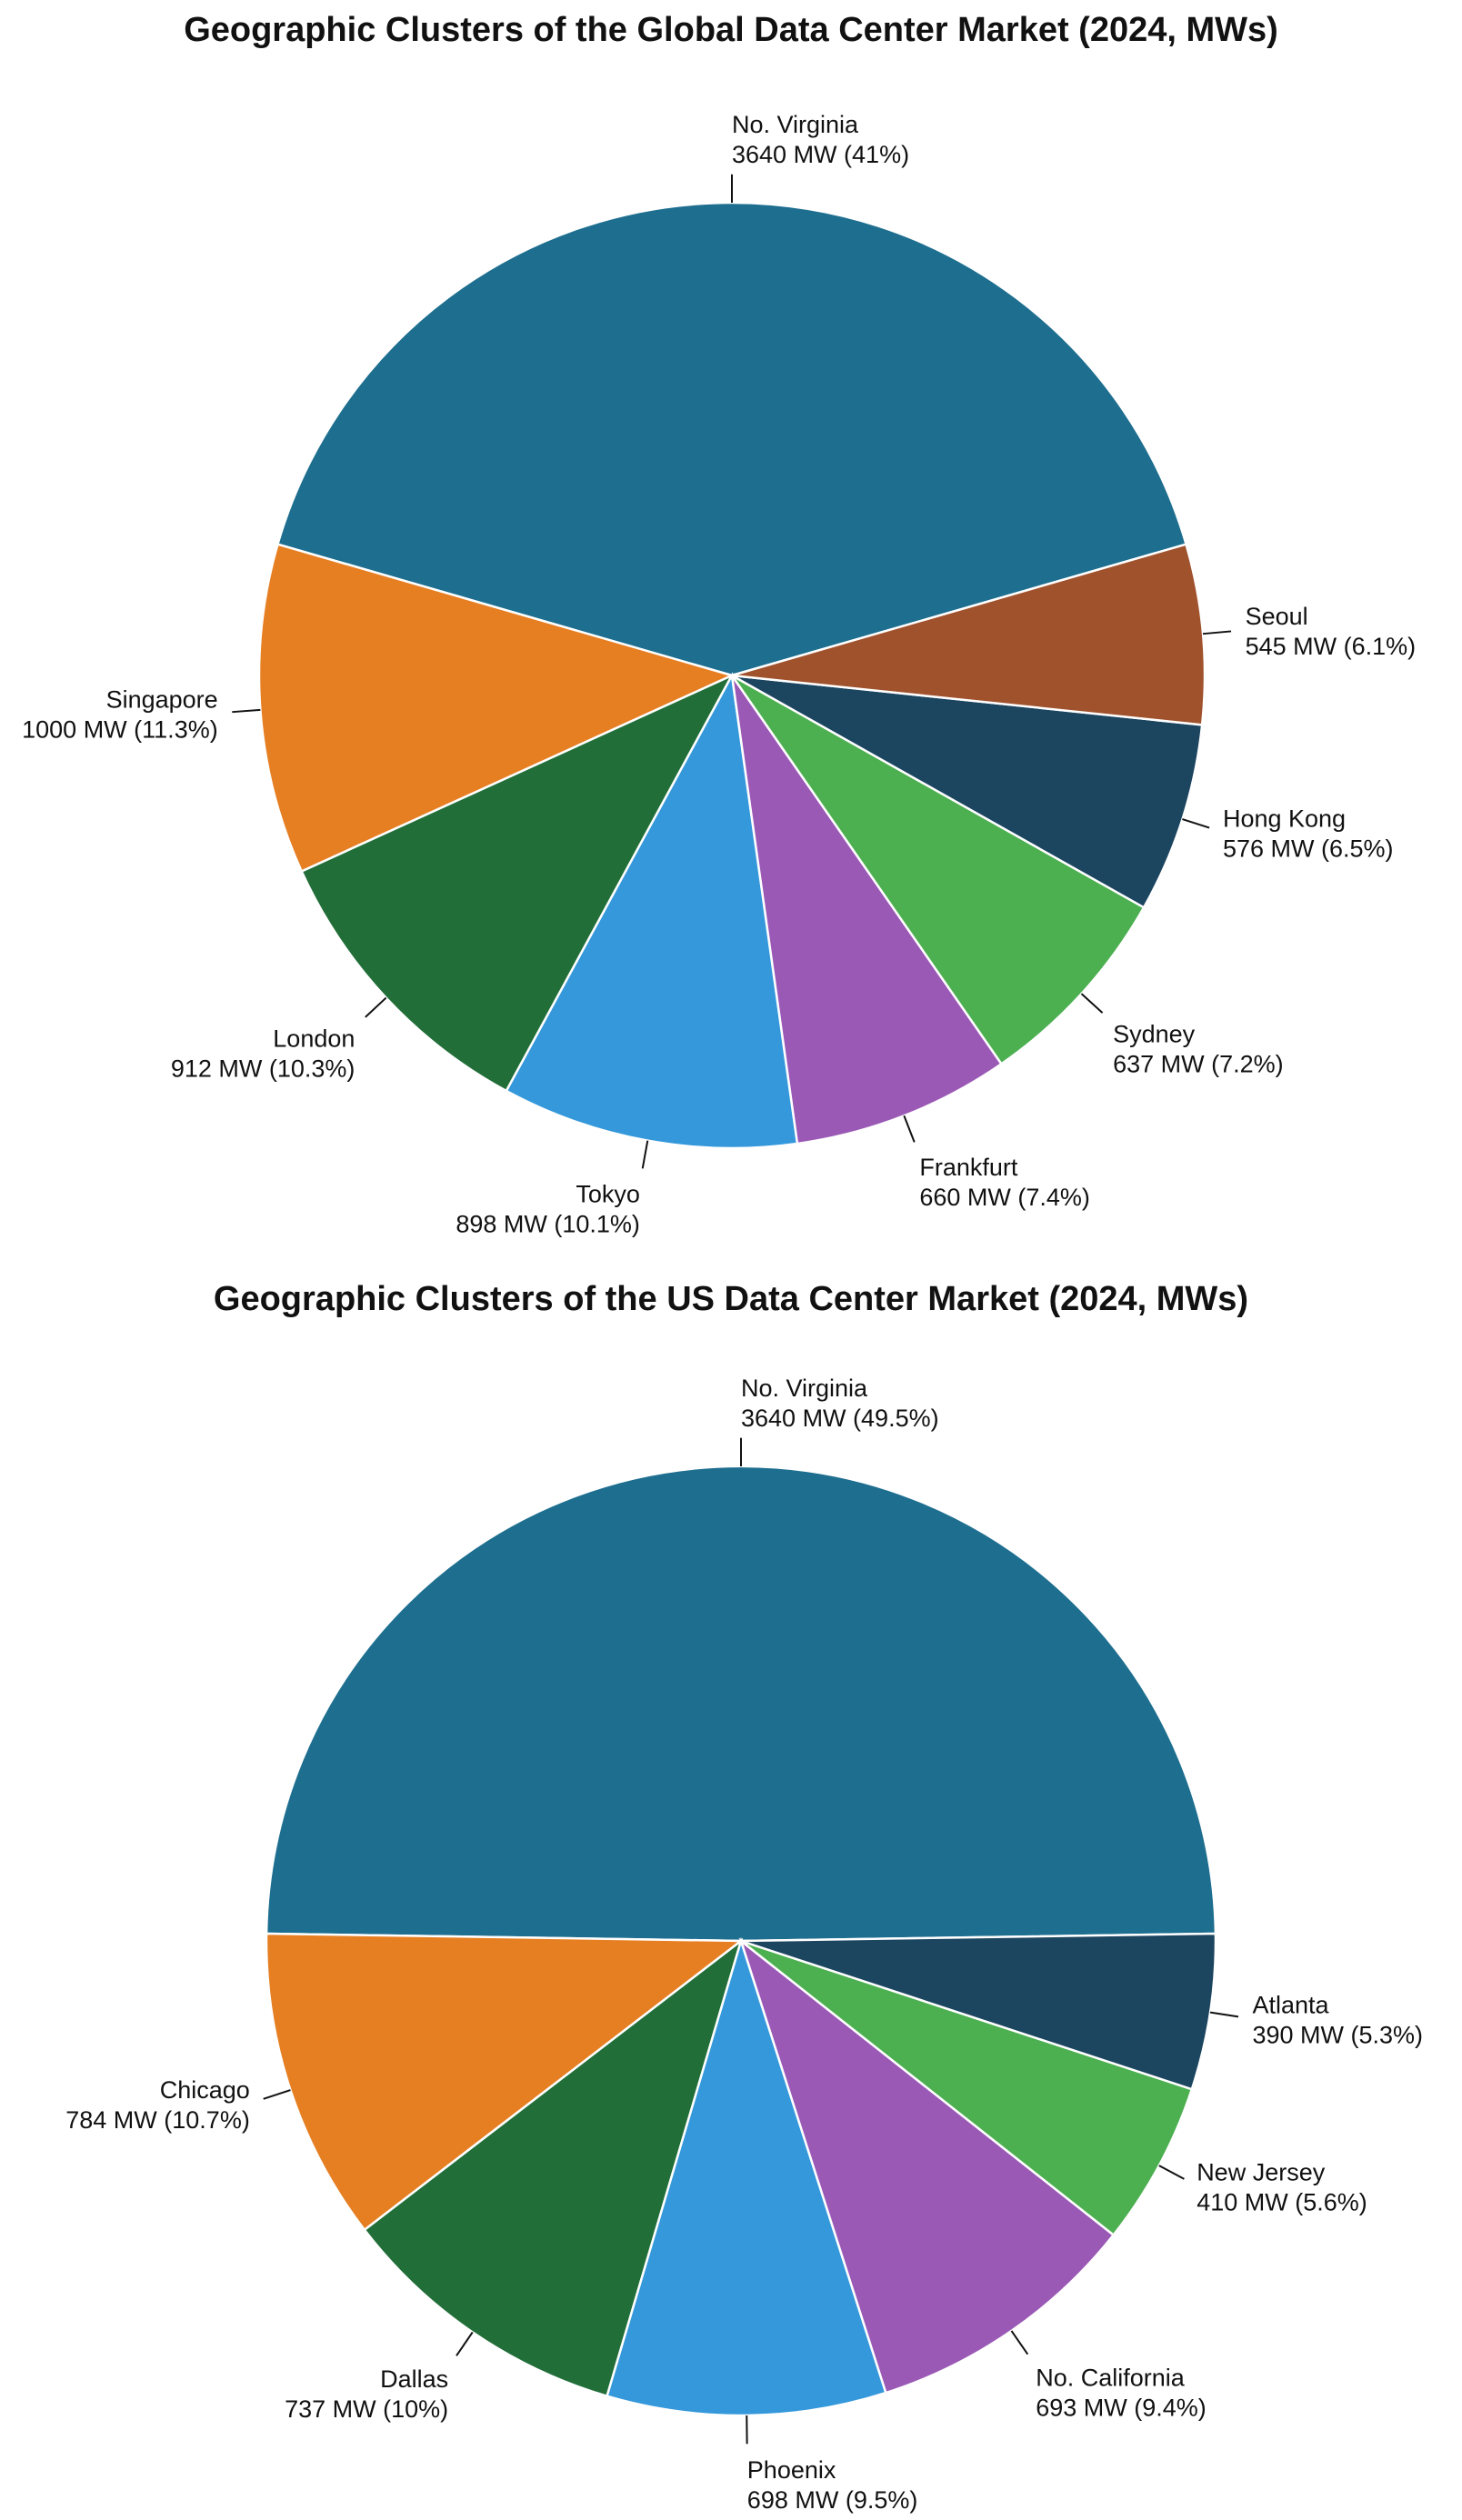 The width and height of the screenshot is (1462, 2520). I want to click on global-label-tokyo: Tokyo 898 MW (10.1%), so click(548, 1209).